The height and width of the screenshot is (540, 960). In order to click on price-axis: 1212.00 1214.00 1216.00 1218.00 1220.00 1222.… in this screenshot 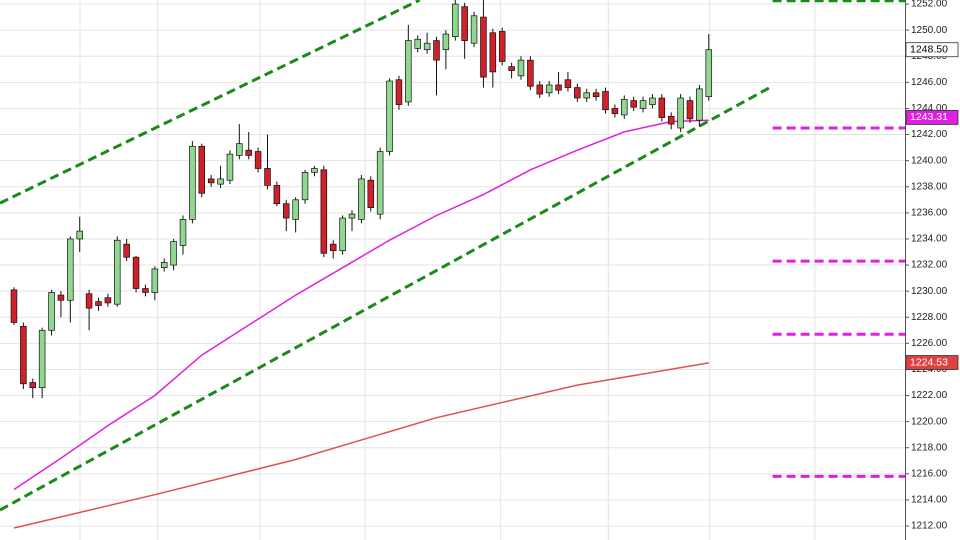, I will do `click(932, 266)`.